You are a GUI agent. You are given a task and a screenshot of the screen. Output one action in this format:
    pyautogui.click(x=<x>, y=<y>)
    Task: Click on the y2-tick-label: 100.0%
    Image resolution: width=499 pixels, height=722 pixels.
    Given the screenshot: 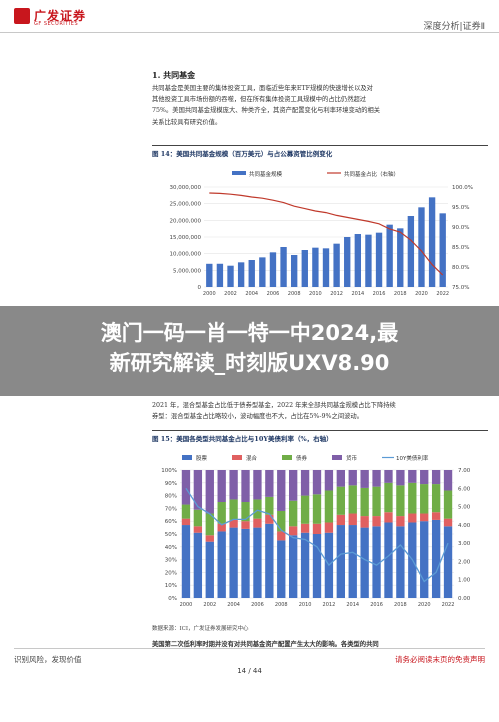 What is the action you would take?
    pyautogui.click(x=462, y=188)
    